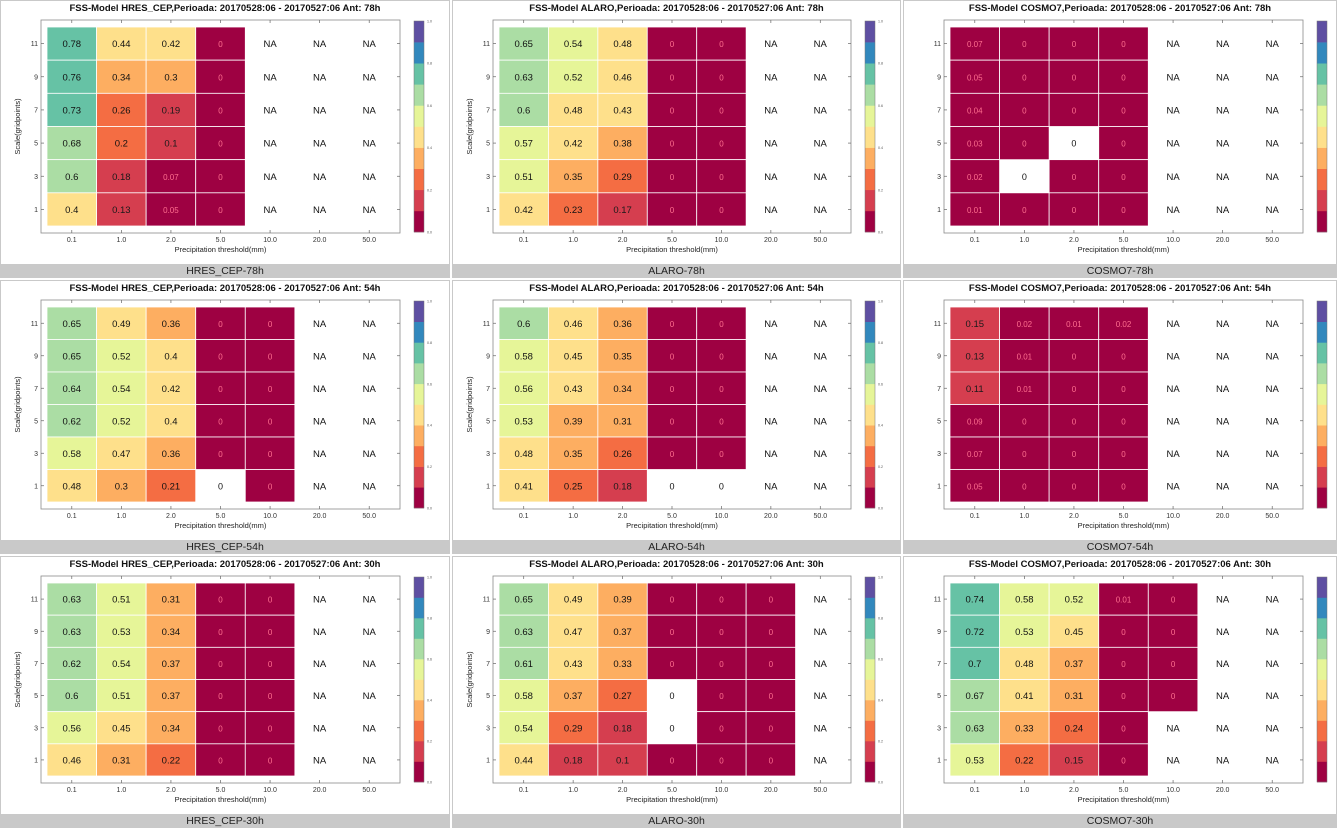 This screenshot has width=1337, height=828. What do you see at coordinates (975, 516) in the screenshot?
I see `x-tick-label: 0.1` at bounding box center [975, 516].